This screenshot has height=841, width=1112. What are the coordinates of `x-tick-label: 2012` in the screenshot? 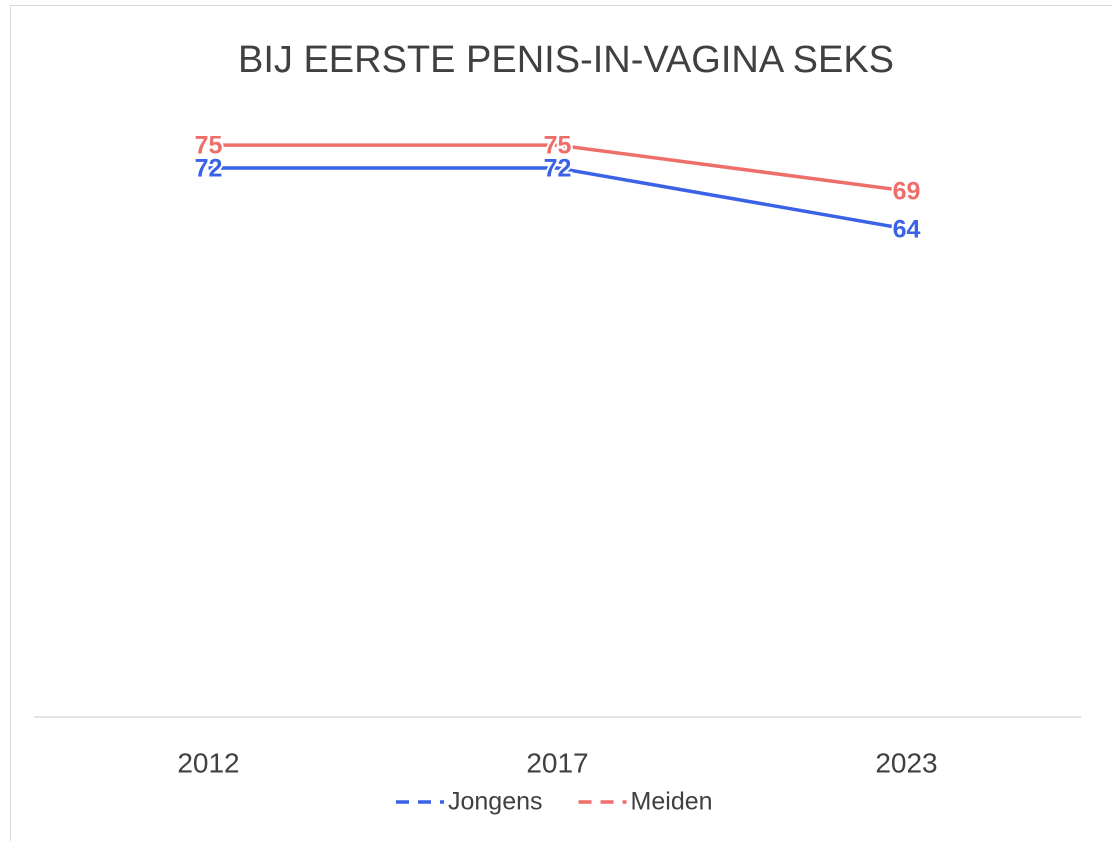 It's located at (208, 762).